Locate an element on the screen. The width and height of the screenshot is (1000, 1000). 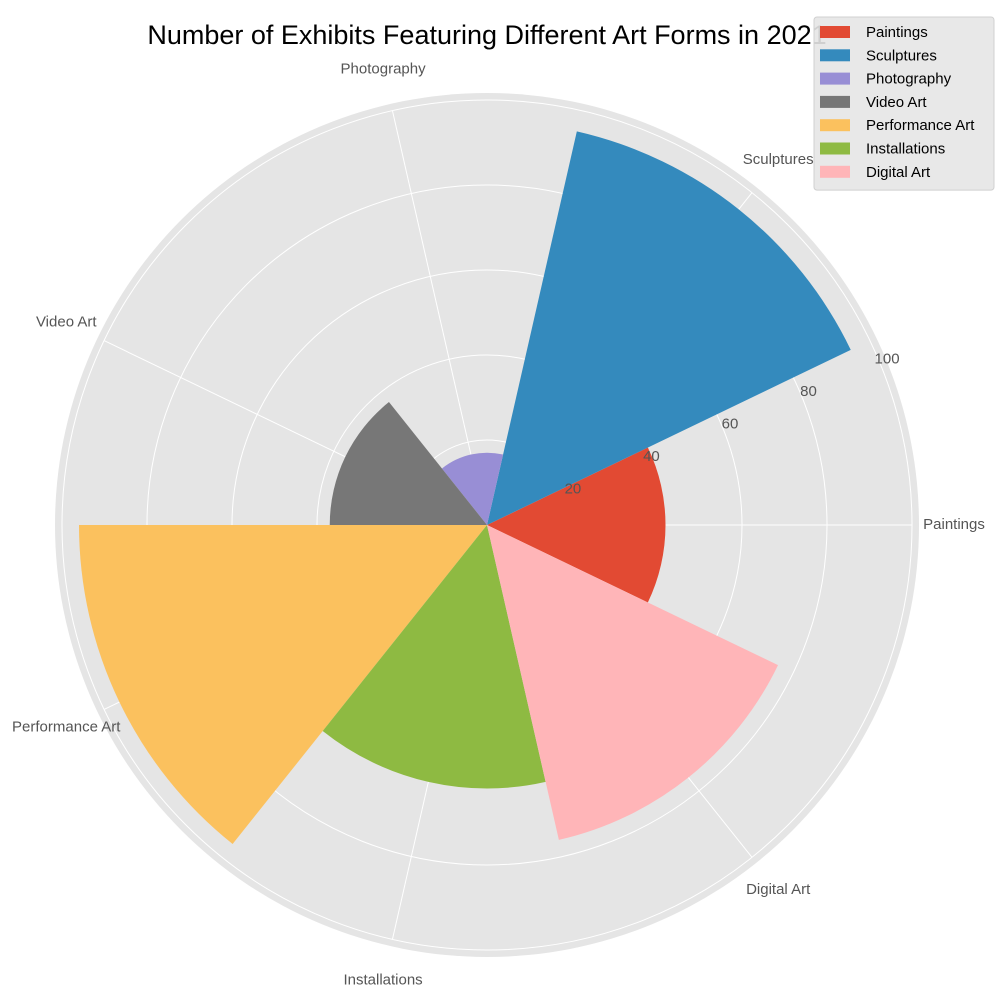
legend-label-performance-art: Performance Art is located at coordinates (920, 125).